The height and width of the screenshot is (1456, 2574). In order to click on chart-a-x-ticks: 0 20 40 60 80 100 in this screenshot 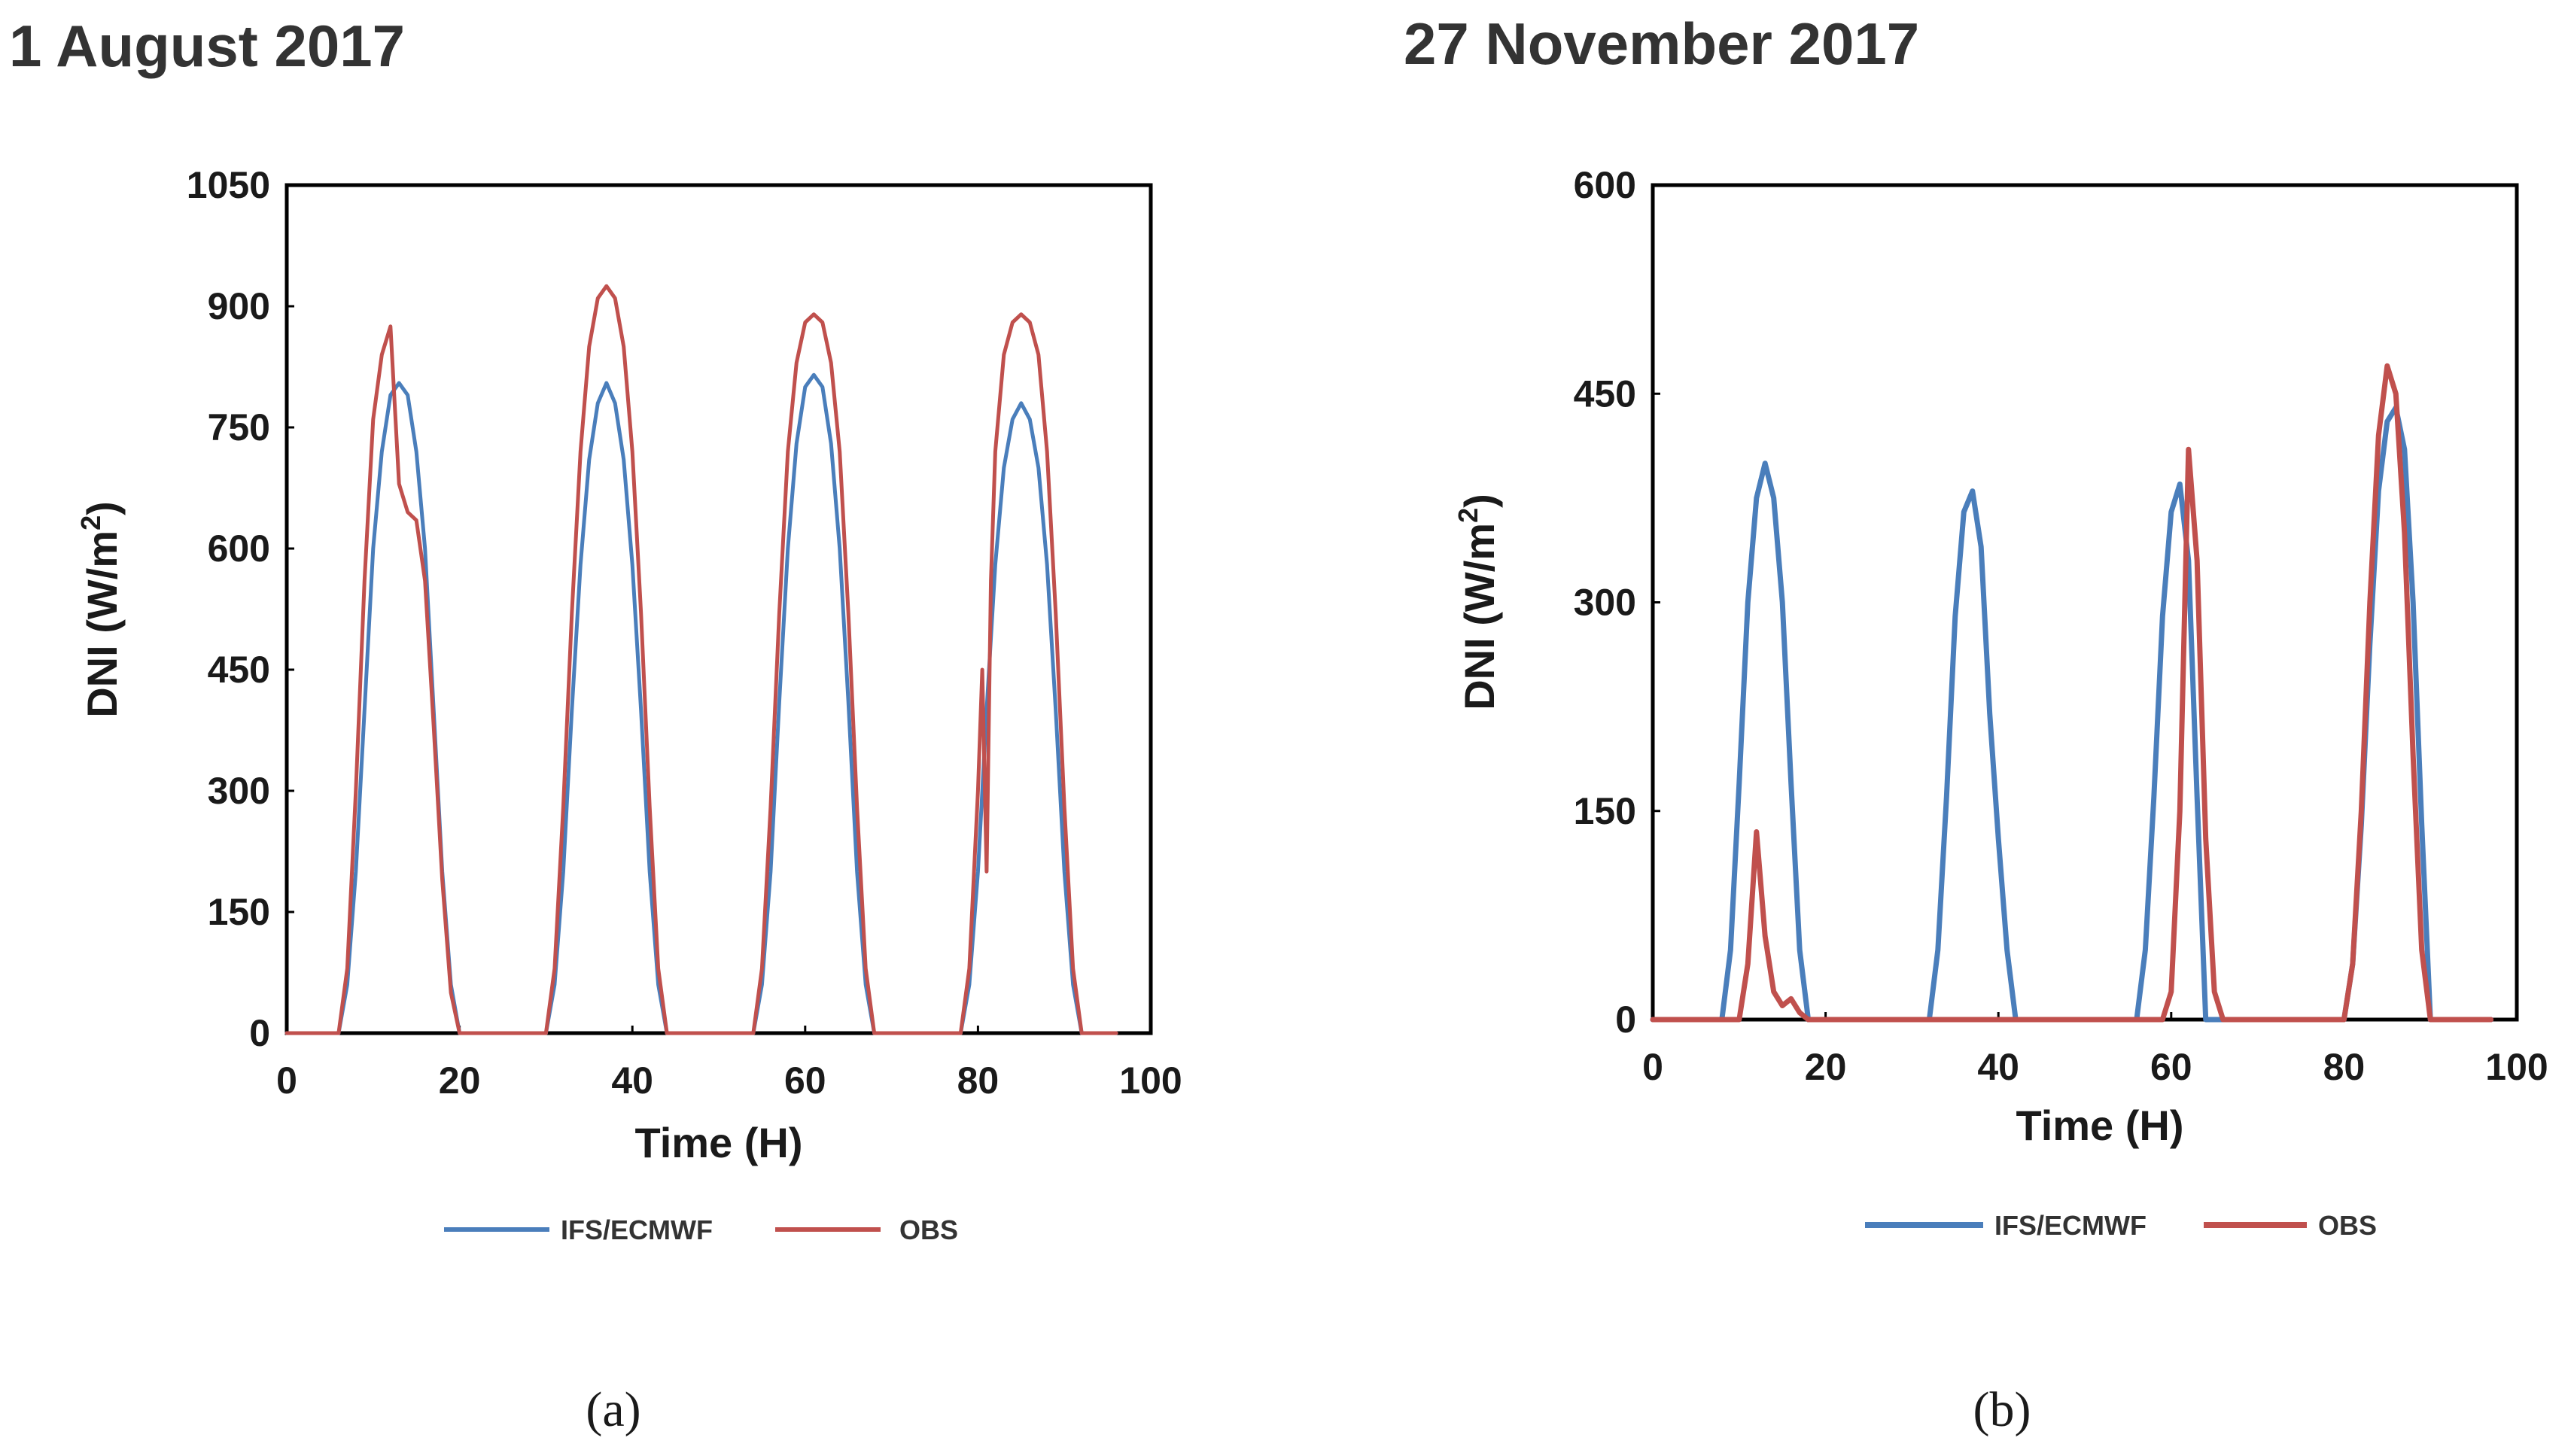, I will do `click(729, 1064)`.